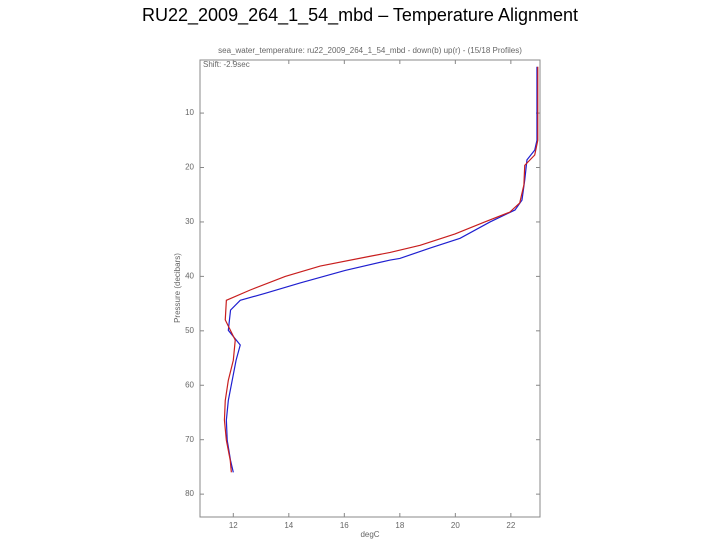 The width and height of the screenshot is (720, 540). I want to click on y-tick-label: 30, so click(189, 221).